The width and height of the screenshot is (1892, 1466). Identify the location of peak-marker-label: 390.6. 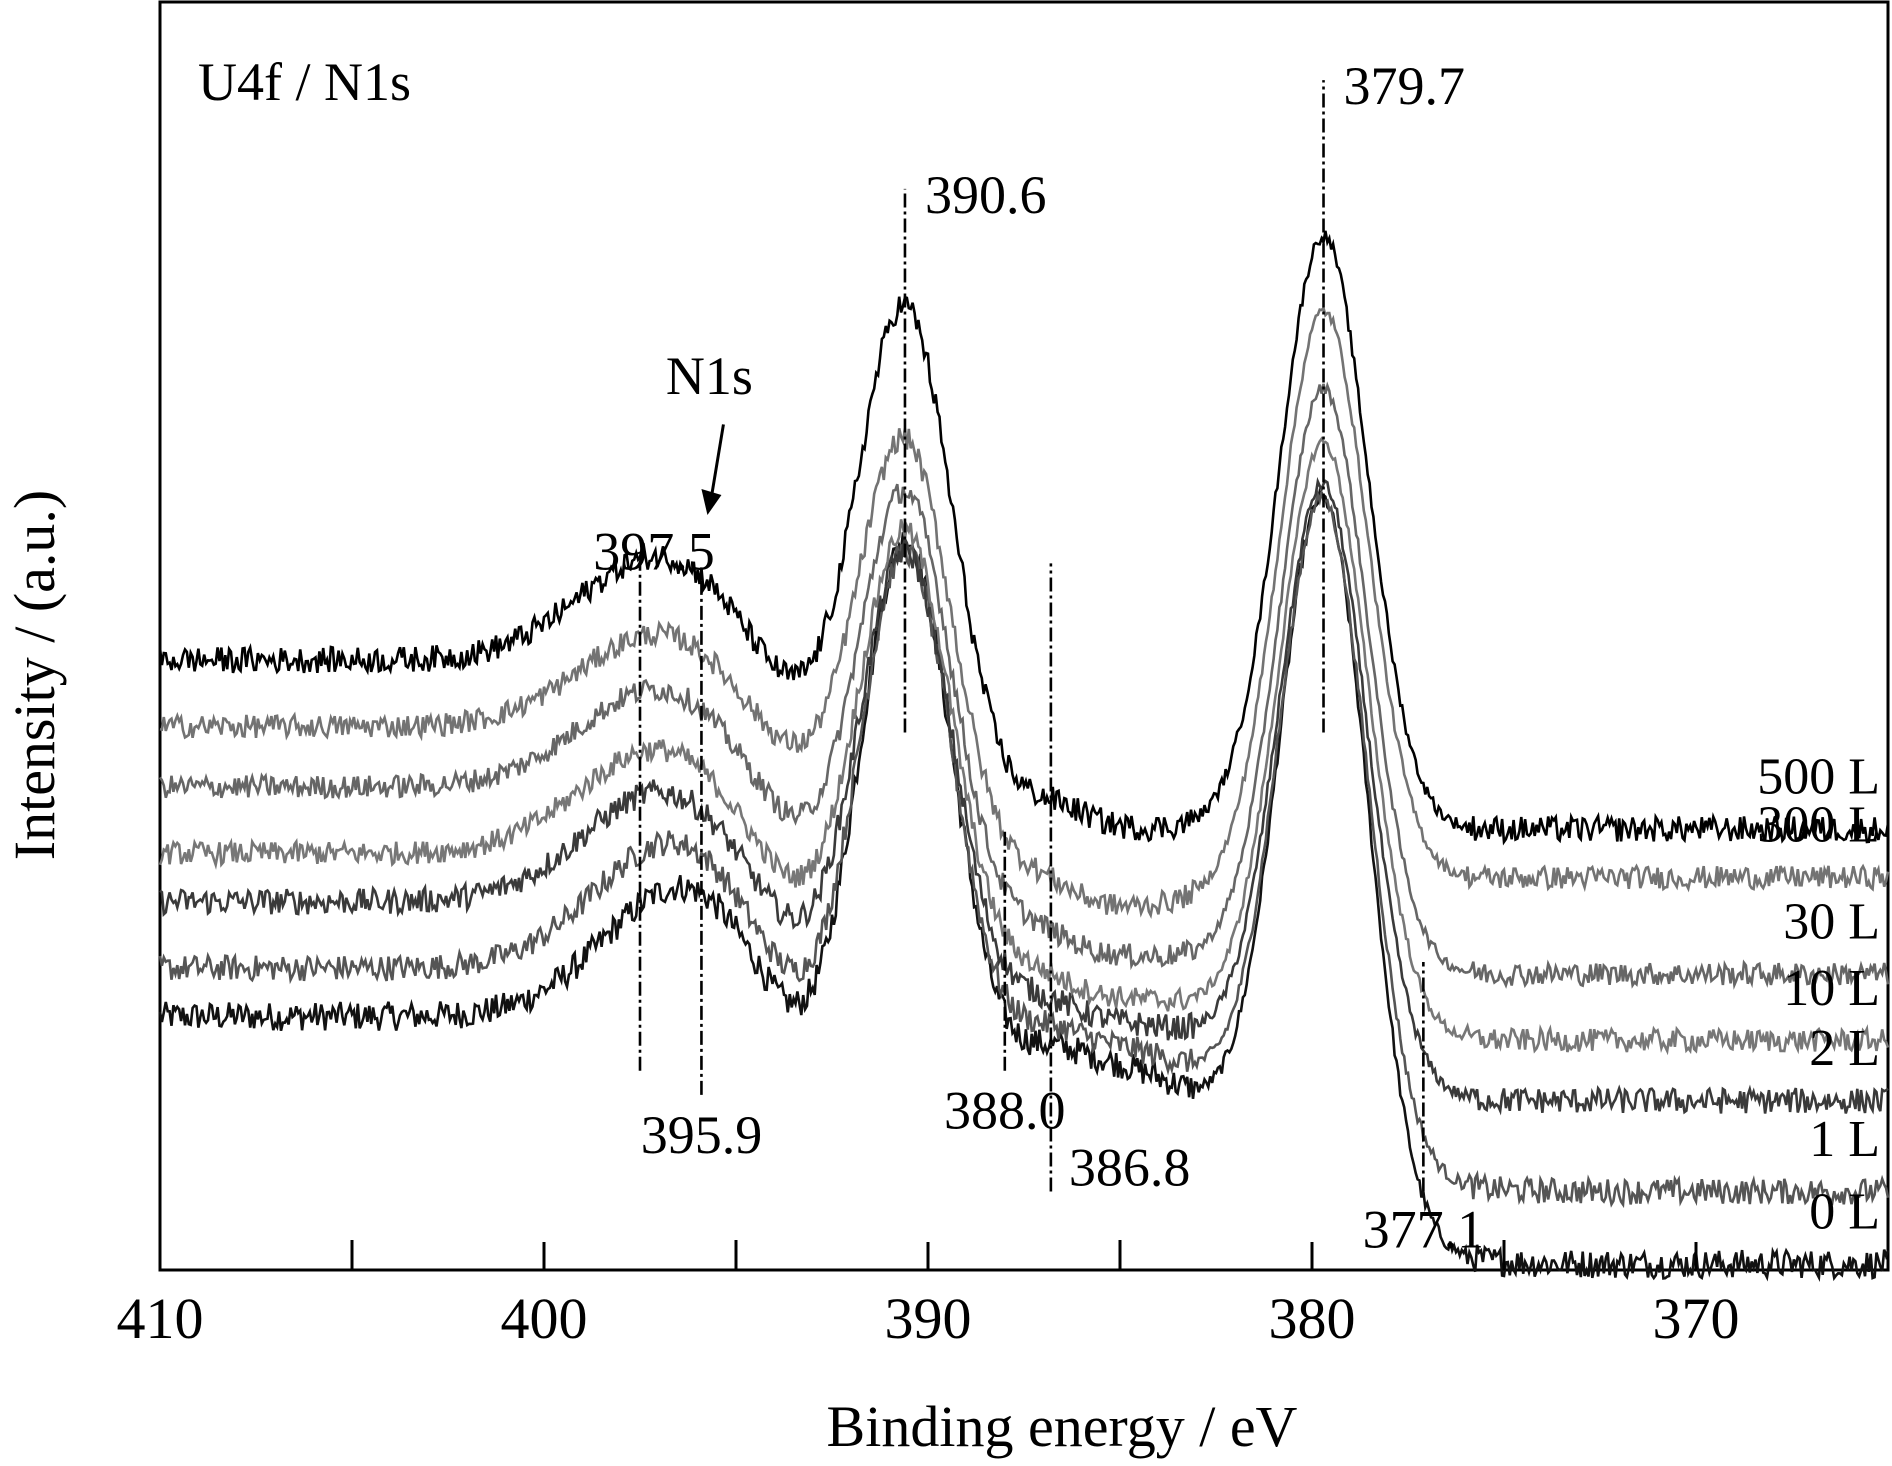
(985, 195).